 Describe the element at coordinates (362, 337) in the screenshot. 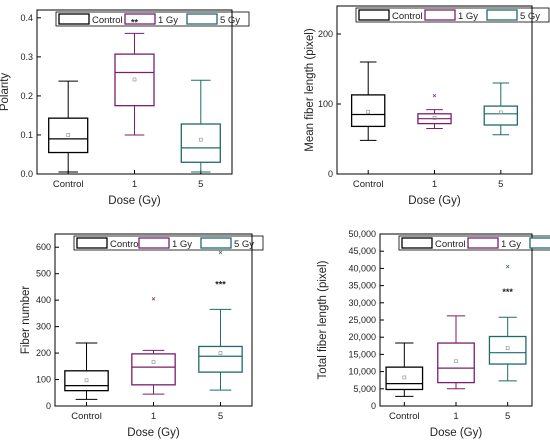

I see `y-tick-label: 20,000` at that location.